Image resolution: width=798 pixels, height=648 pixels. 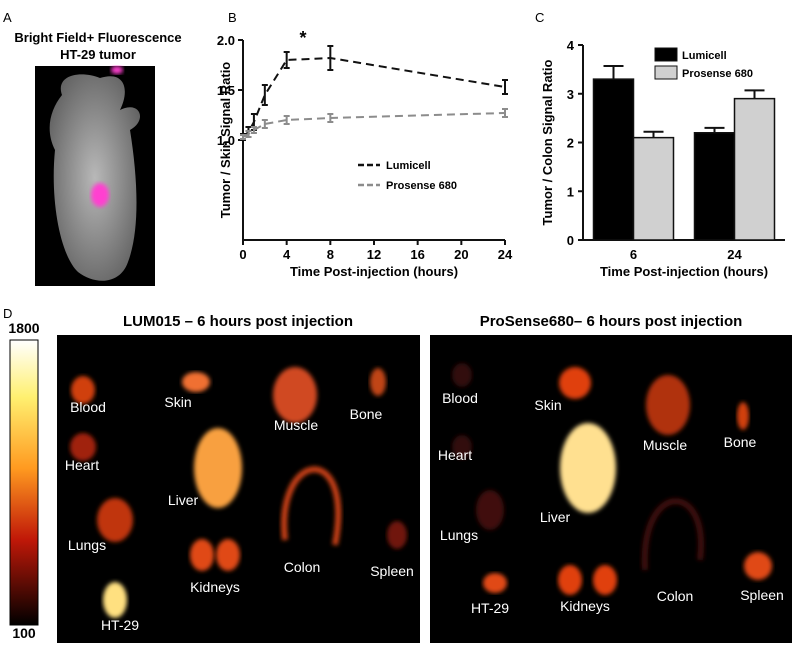 I want to click on y-tick-label: 1.0, so click(x=226, y=140).